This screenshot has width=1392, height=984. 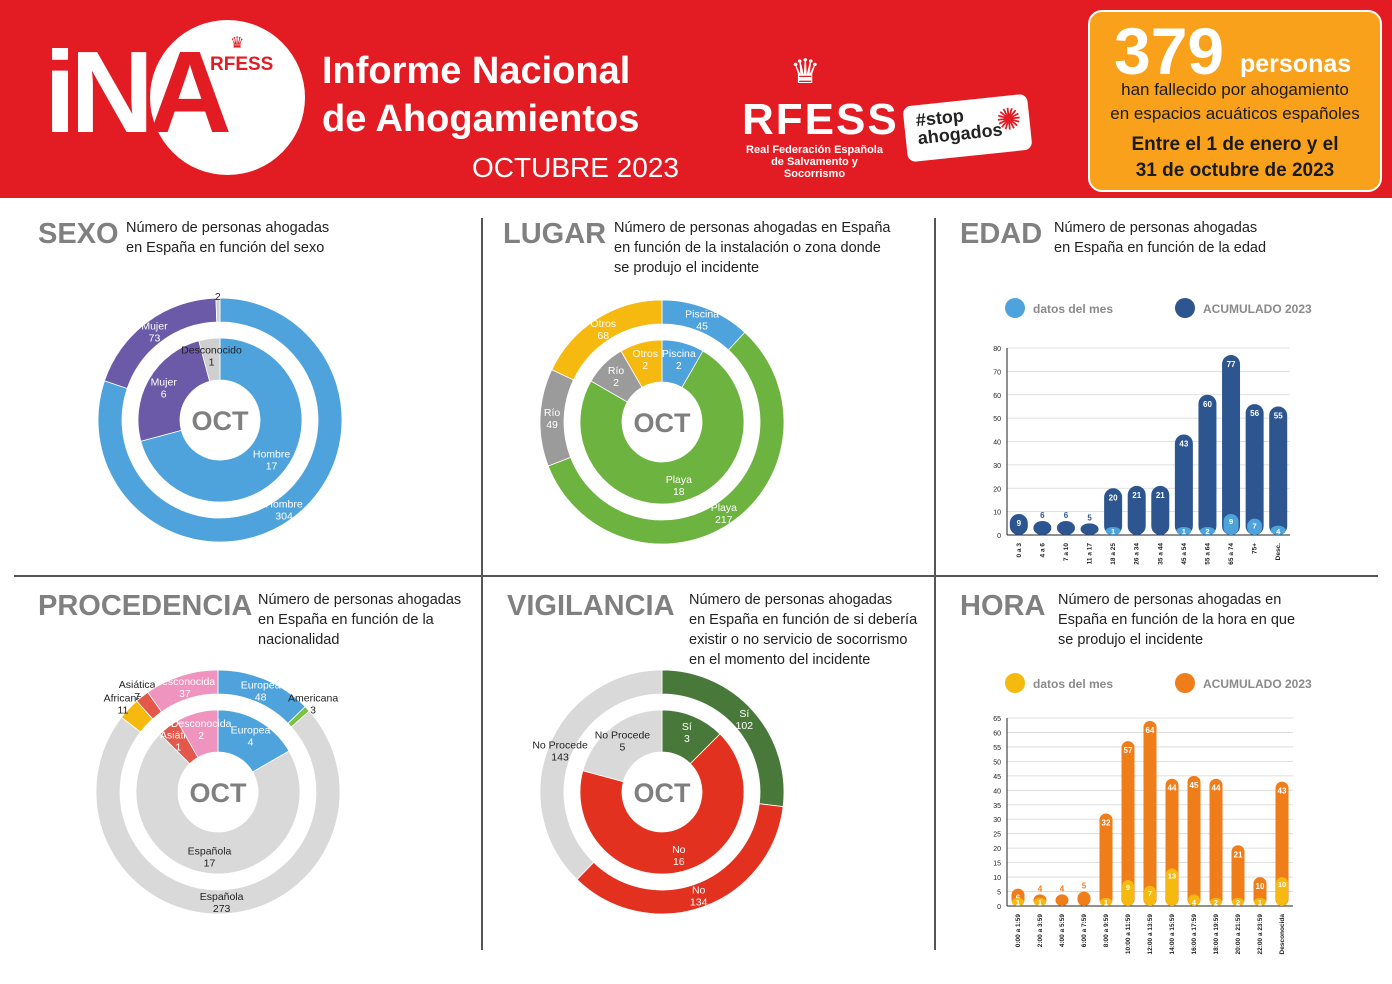 I want to click on edad-bar-acumulado-label-2: 6, so click(x=1066, y=515).